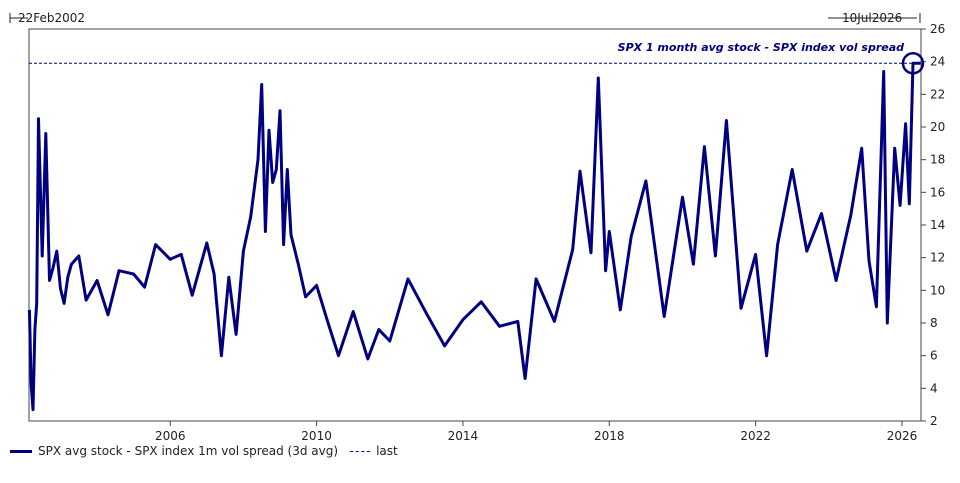 The width and height of the screenshot is (960, 483). What do you see at coordinates (536, 432) in the screenshot?
I see `x-axis: 2006 2010 2014 2018 2022 2026` at bounding box center [536, 432].